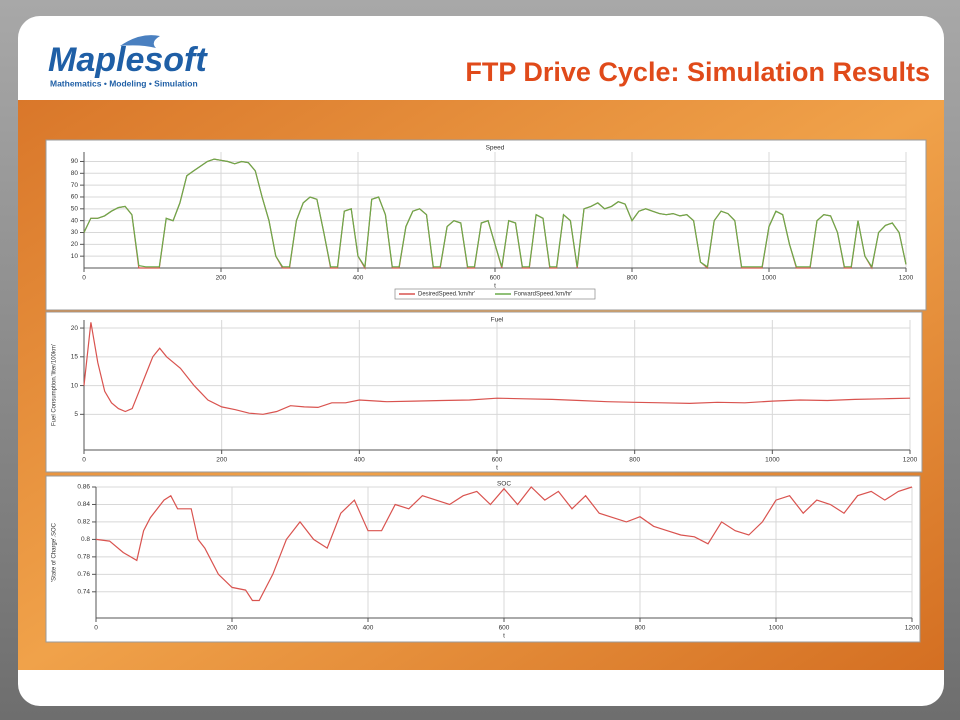 The height and width of the screenshot is (720, 960). I want to click on y-tick-label: 0.82, so click(83, 522).